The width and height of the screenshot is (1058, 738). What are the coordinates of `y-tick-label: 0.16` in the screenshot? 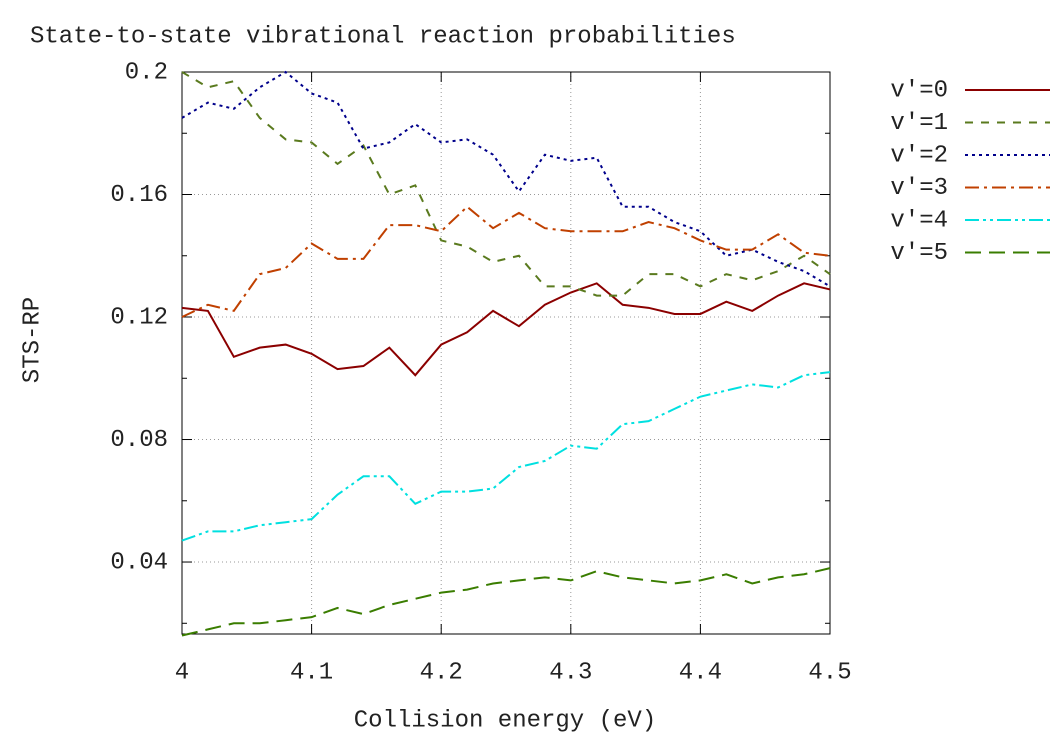 It's located at (139, 195).